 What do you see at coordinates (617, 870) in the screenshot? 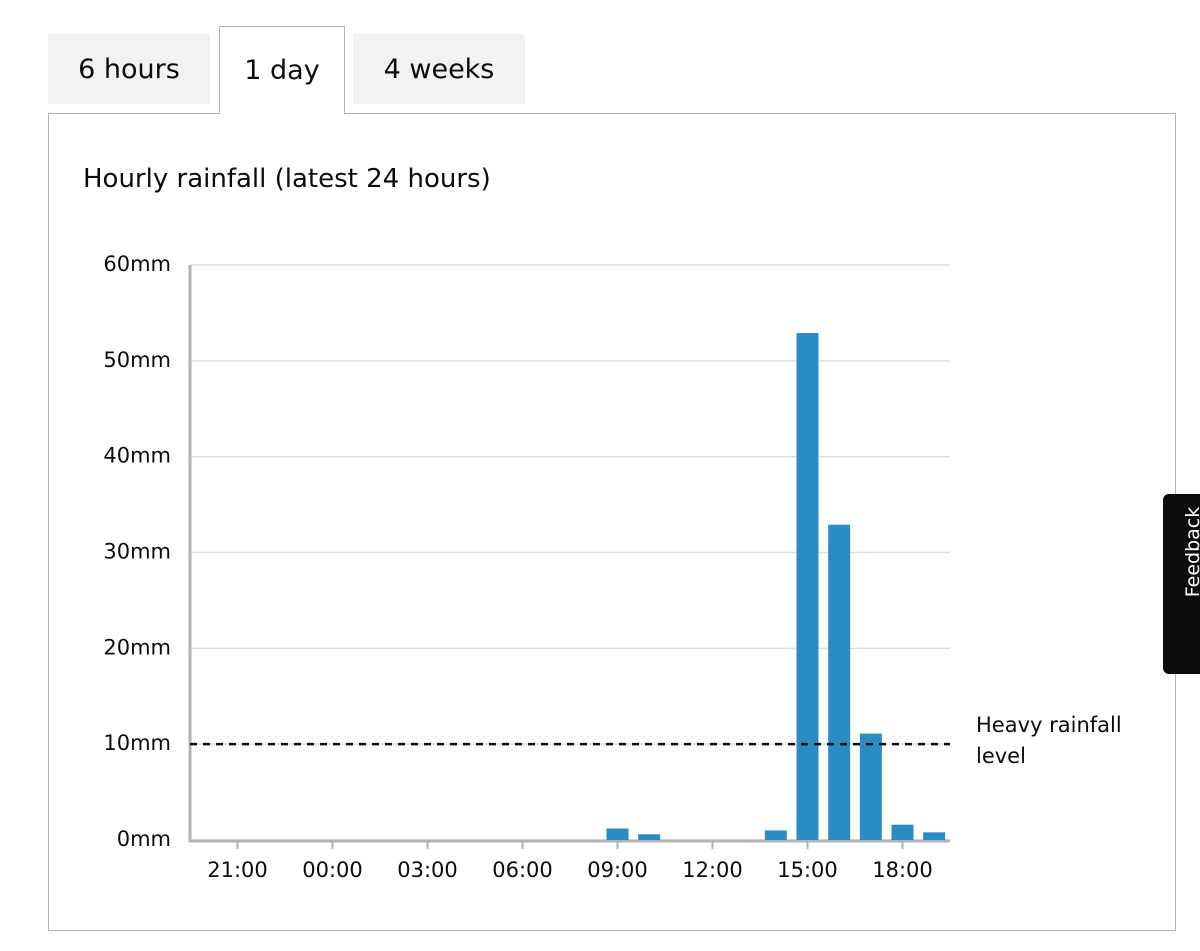
I see `x-tick-label: 09:00` at bounding box center [617, 870].